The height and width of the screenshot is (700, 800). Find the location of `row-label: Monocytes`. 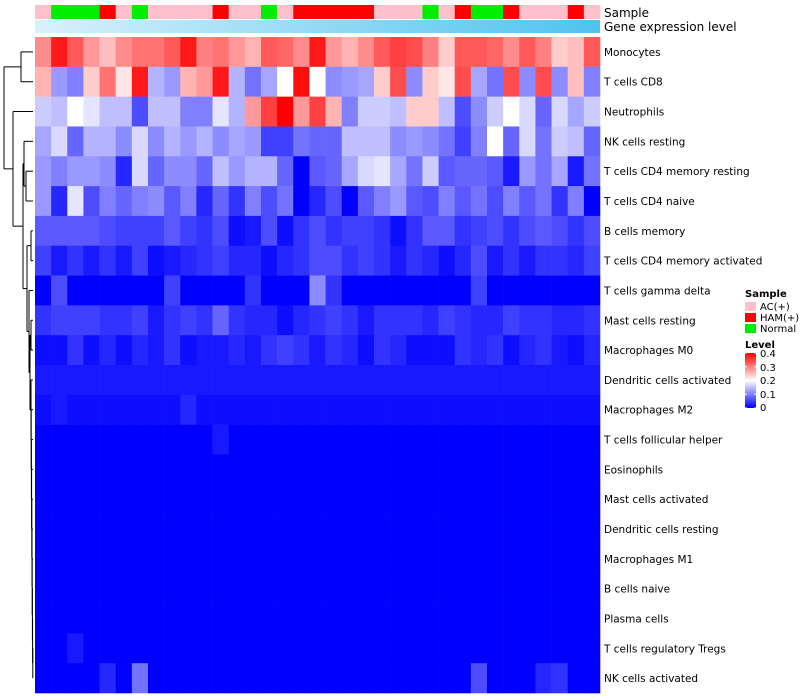

row-label: Monocytes is located at coordinates (632, 53).